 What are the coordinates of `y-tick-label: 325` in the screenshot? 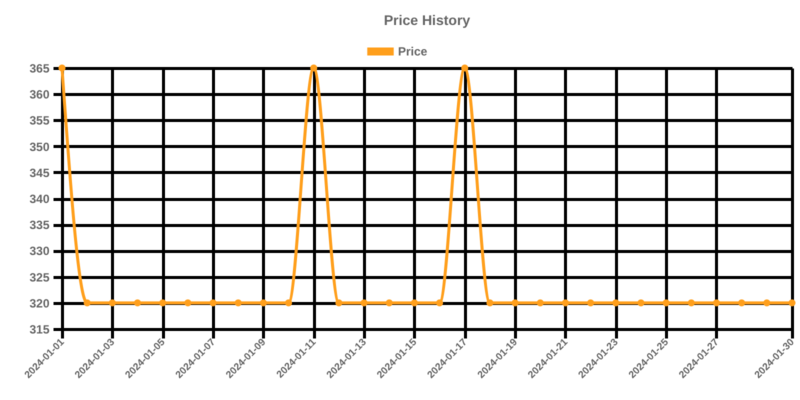 It's located at (39, 277).